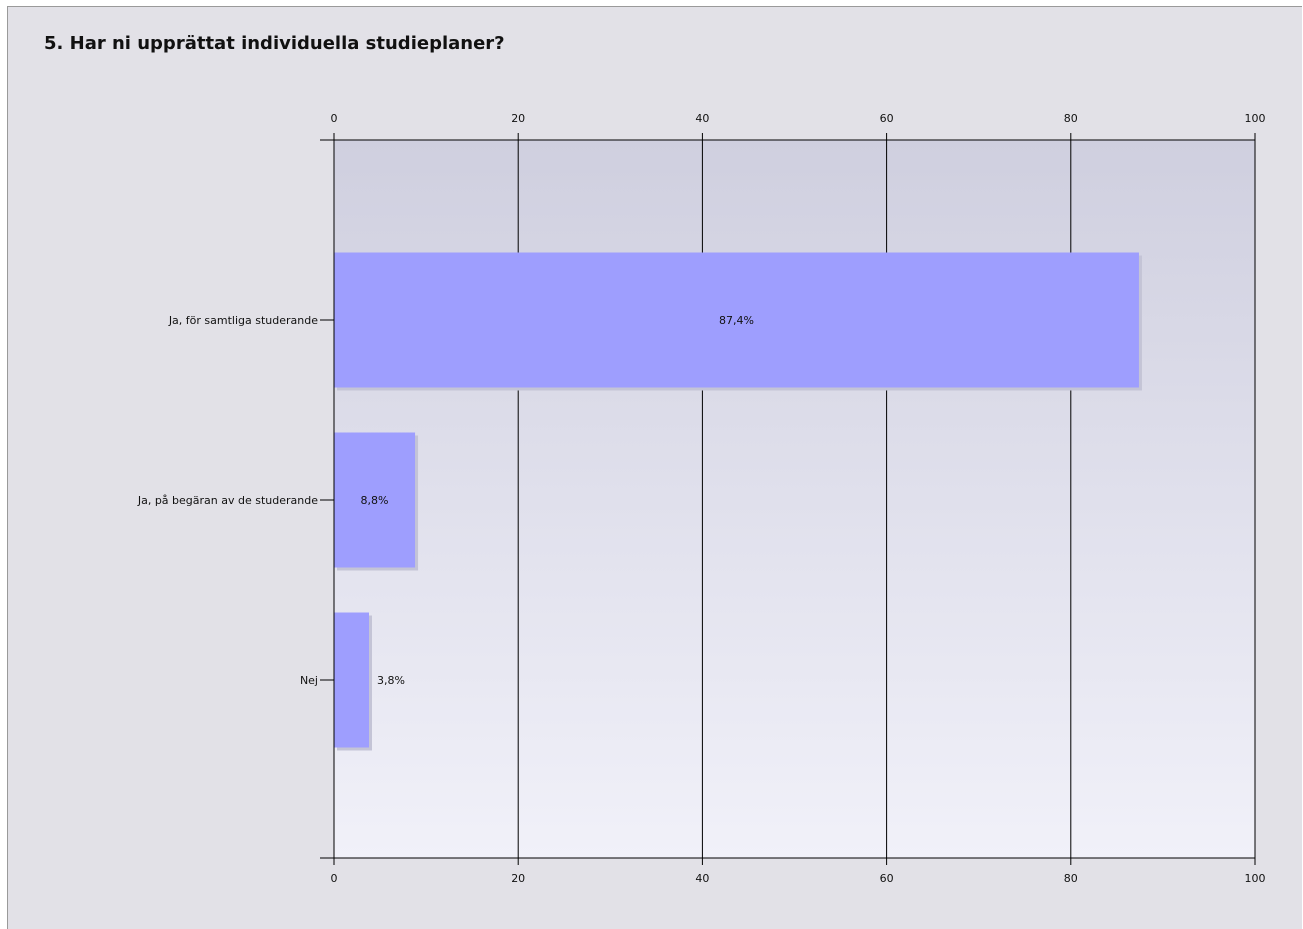  I want to click on x-tick-label-top-100: 100, so click(1255, 118).